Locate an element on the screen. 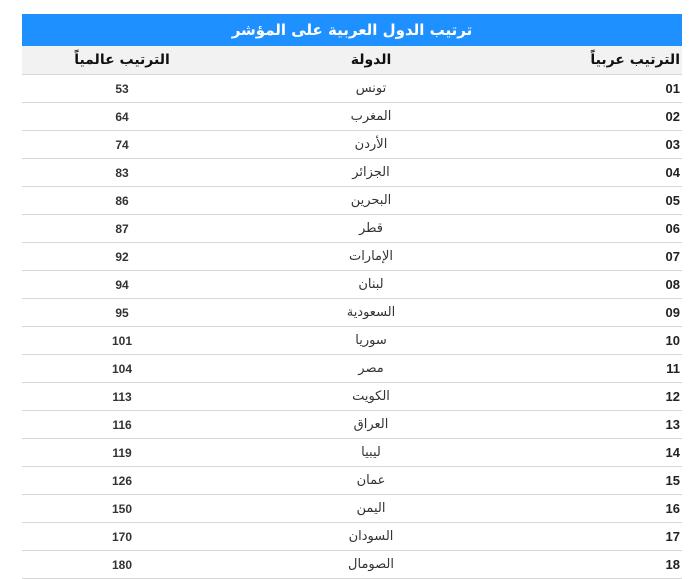  cell-arab-rank: 01 is located at coordinates (672, 88).